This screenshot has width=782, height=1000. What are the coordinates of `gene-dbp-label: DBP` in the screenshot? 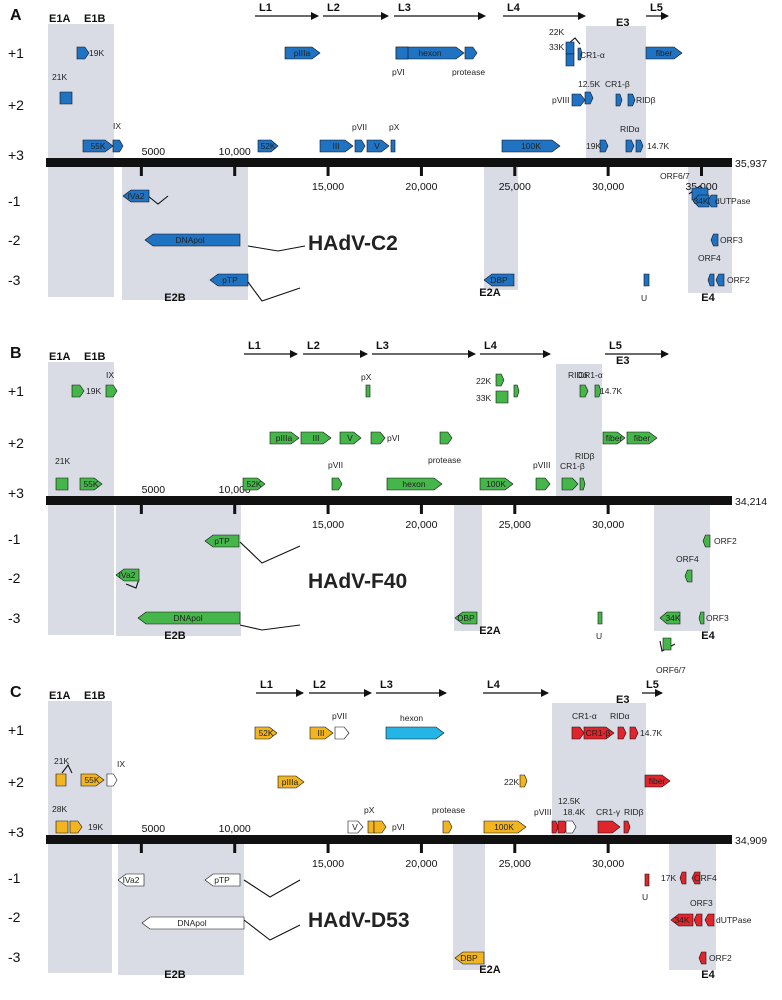 It's located at (499, 280).